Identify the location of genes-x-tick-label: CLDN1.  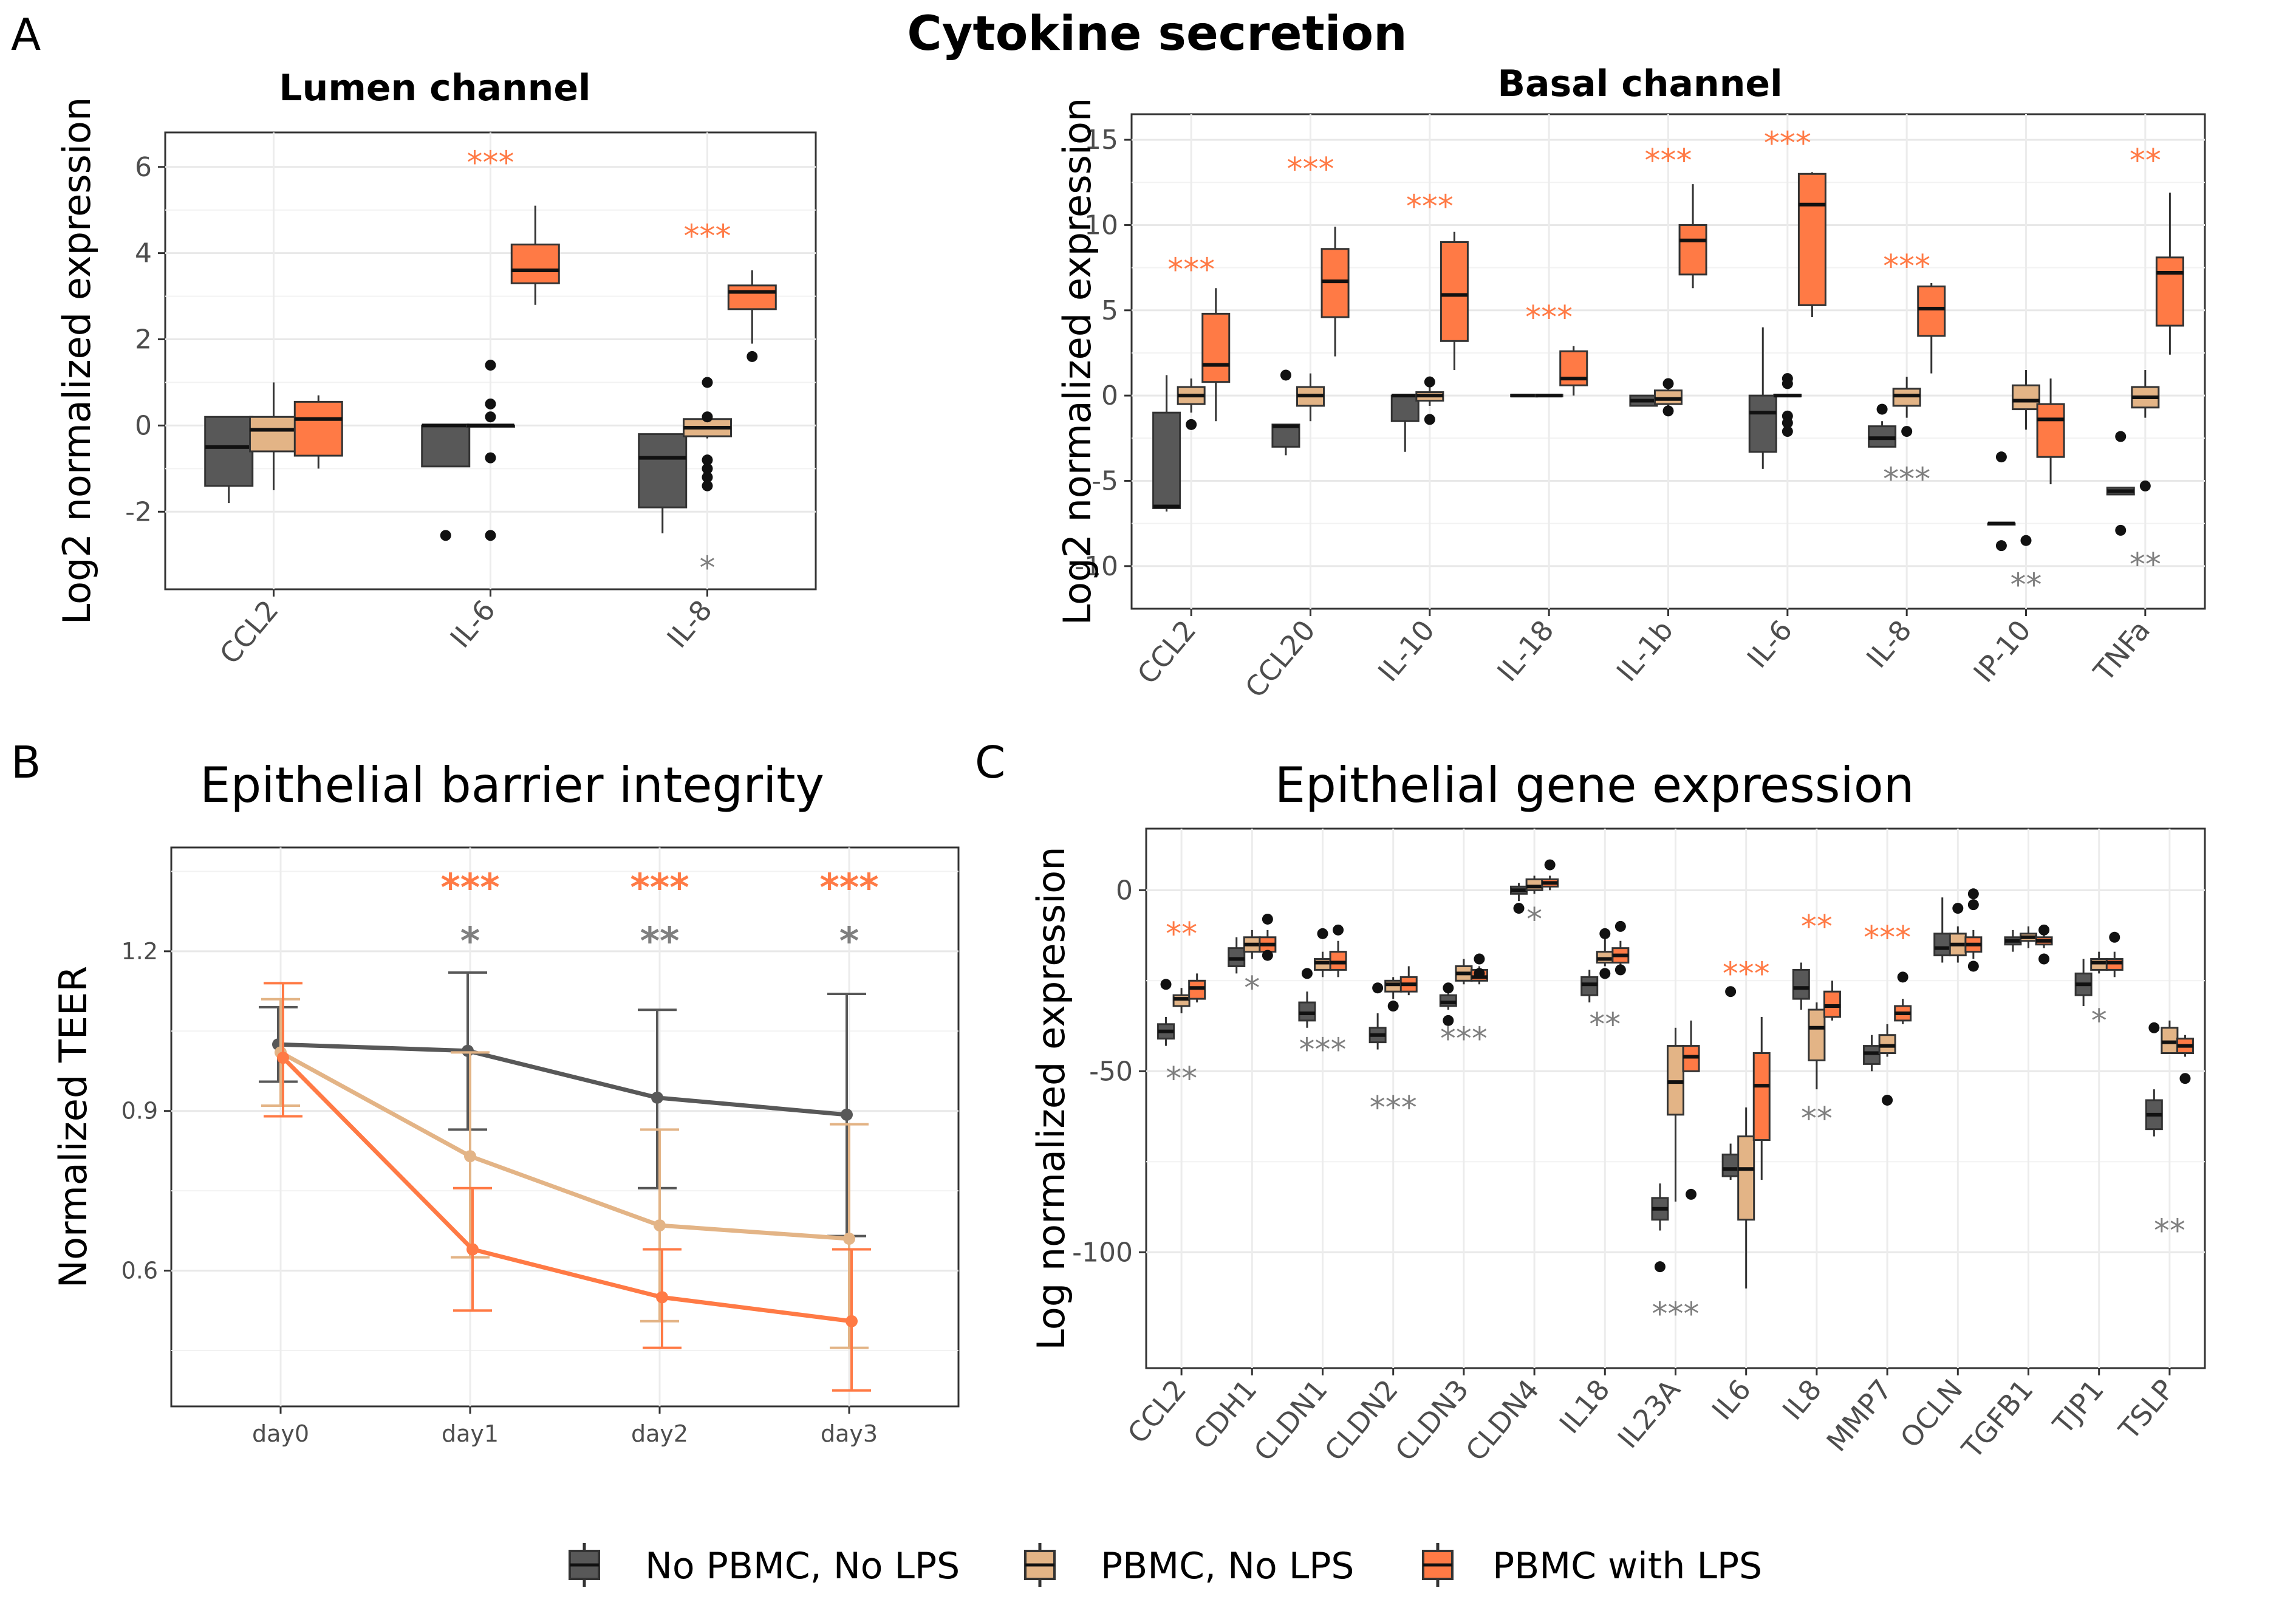
(1291, 1420).